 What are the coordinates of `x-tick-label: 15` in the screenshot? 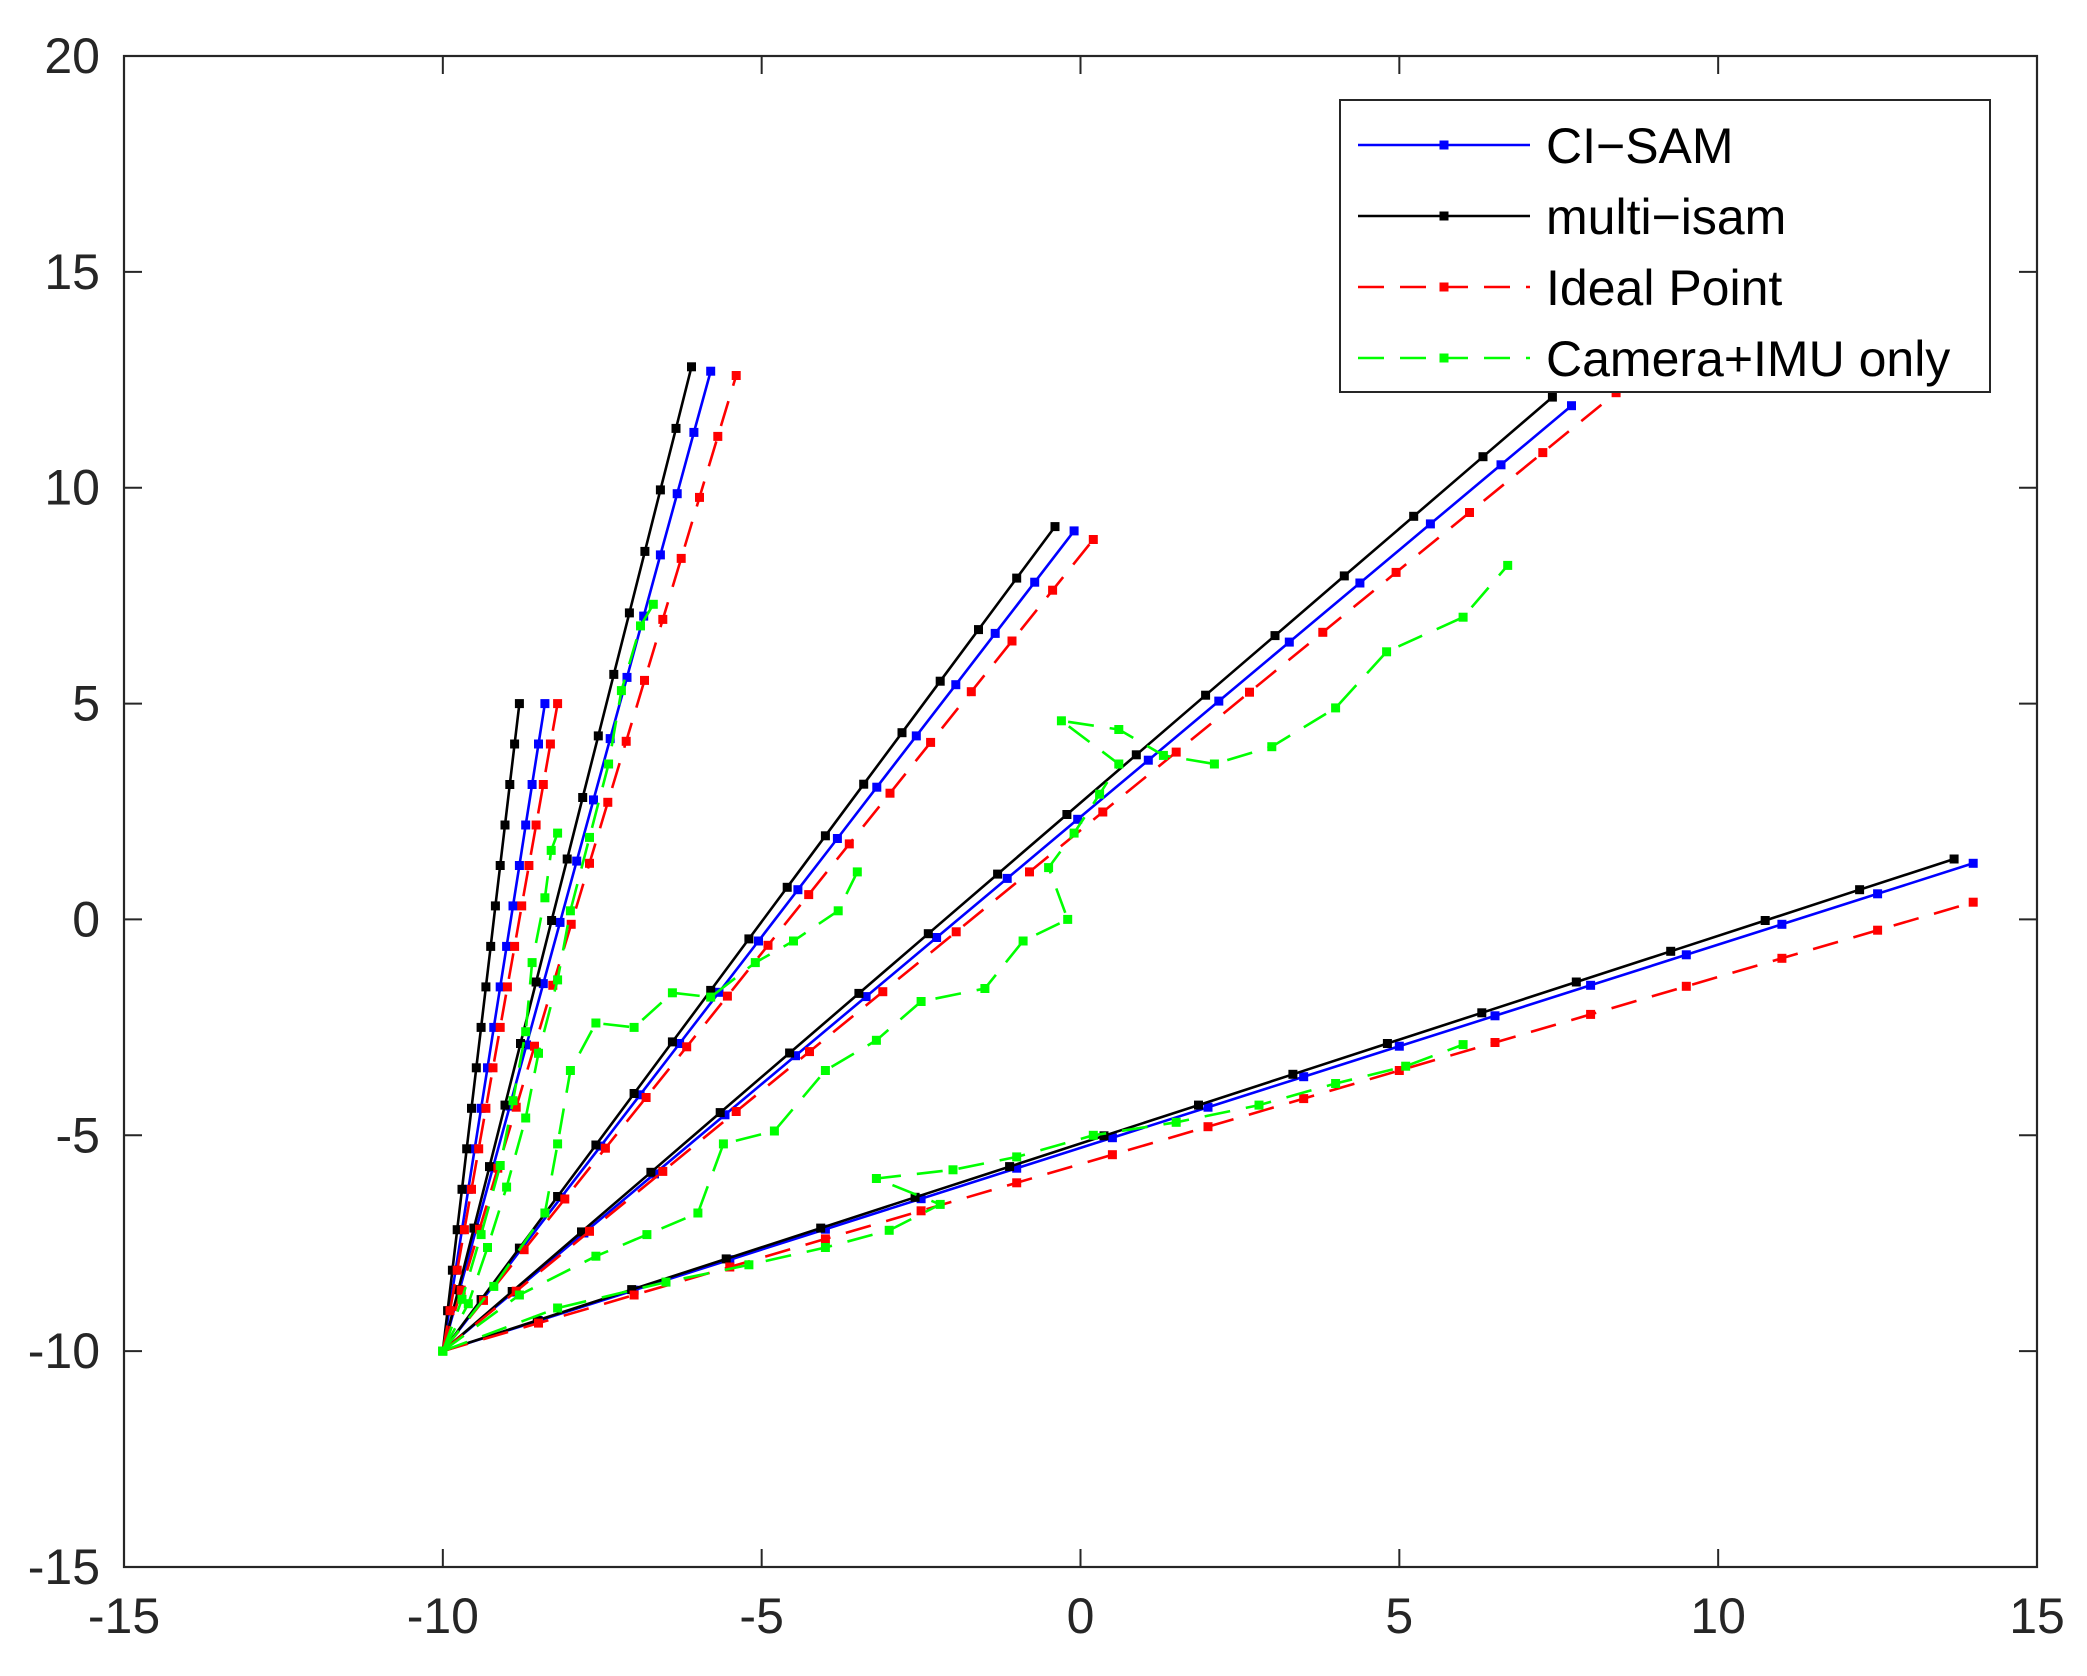 It's located at (2037, 1616).